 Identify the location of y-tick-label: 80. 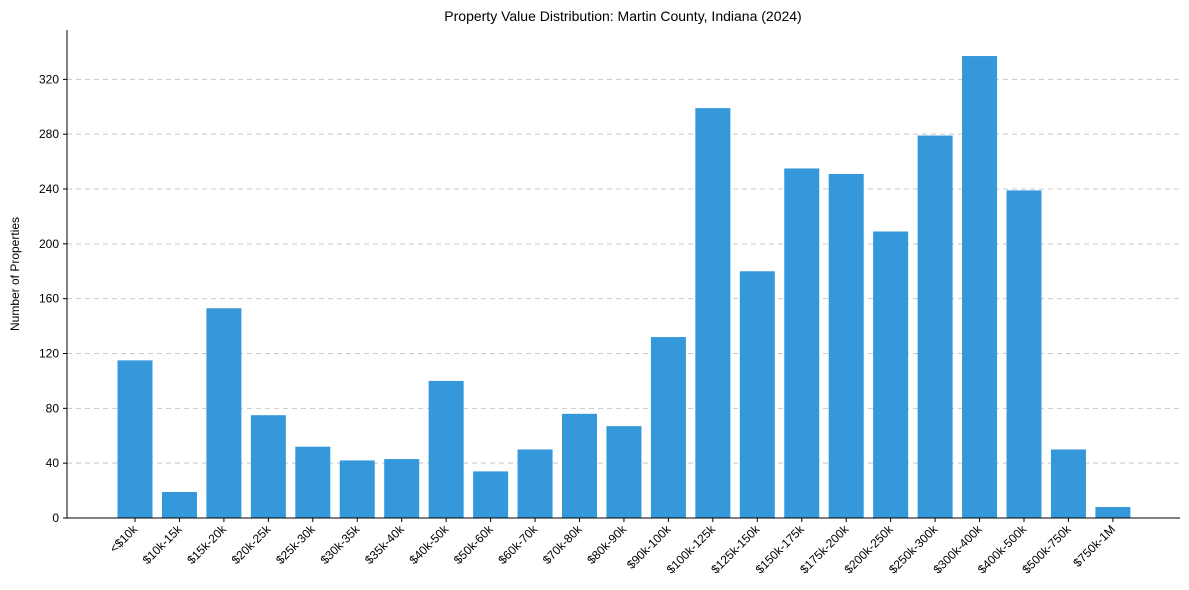
(53, 408).